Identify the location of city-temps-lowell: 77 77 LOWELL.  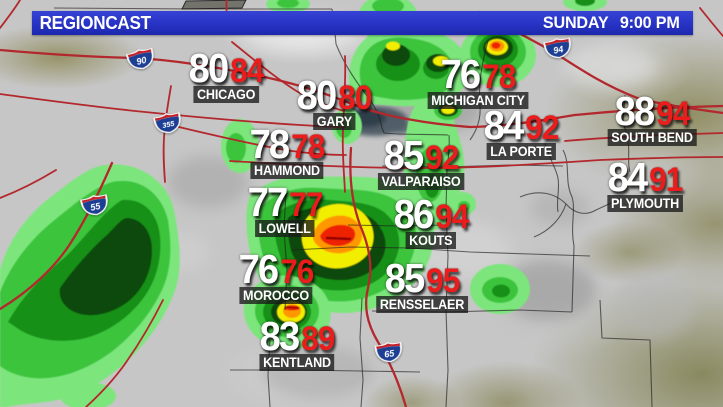
(285, 208).